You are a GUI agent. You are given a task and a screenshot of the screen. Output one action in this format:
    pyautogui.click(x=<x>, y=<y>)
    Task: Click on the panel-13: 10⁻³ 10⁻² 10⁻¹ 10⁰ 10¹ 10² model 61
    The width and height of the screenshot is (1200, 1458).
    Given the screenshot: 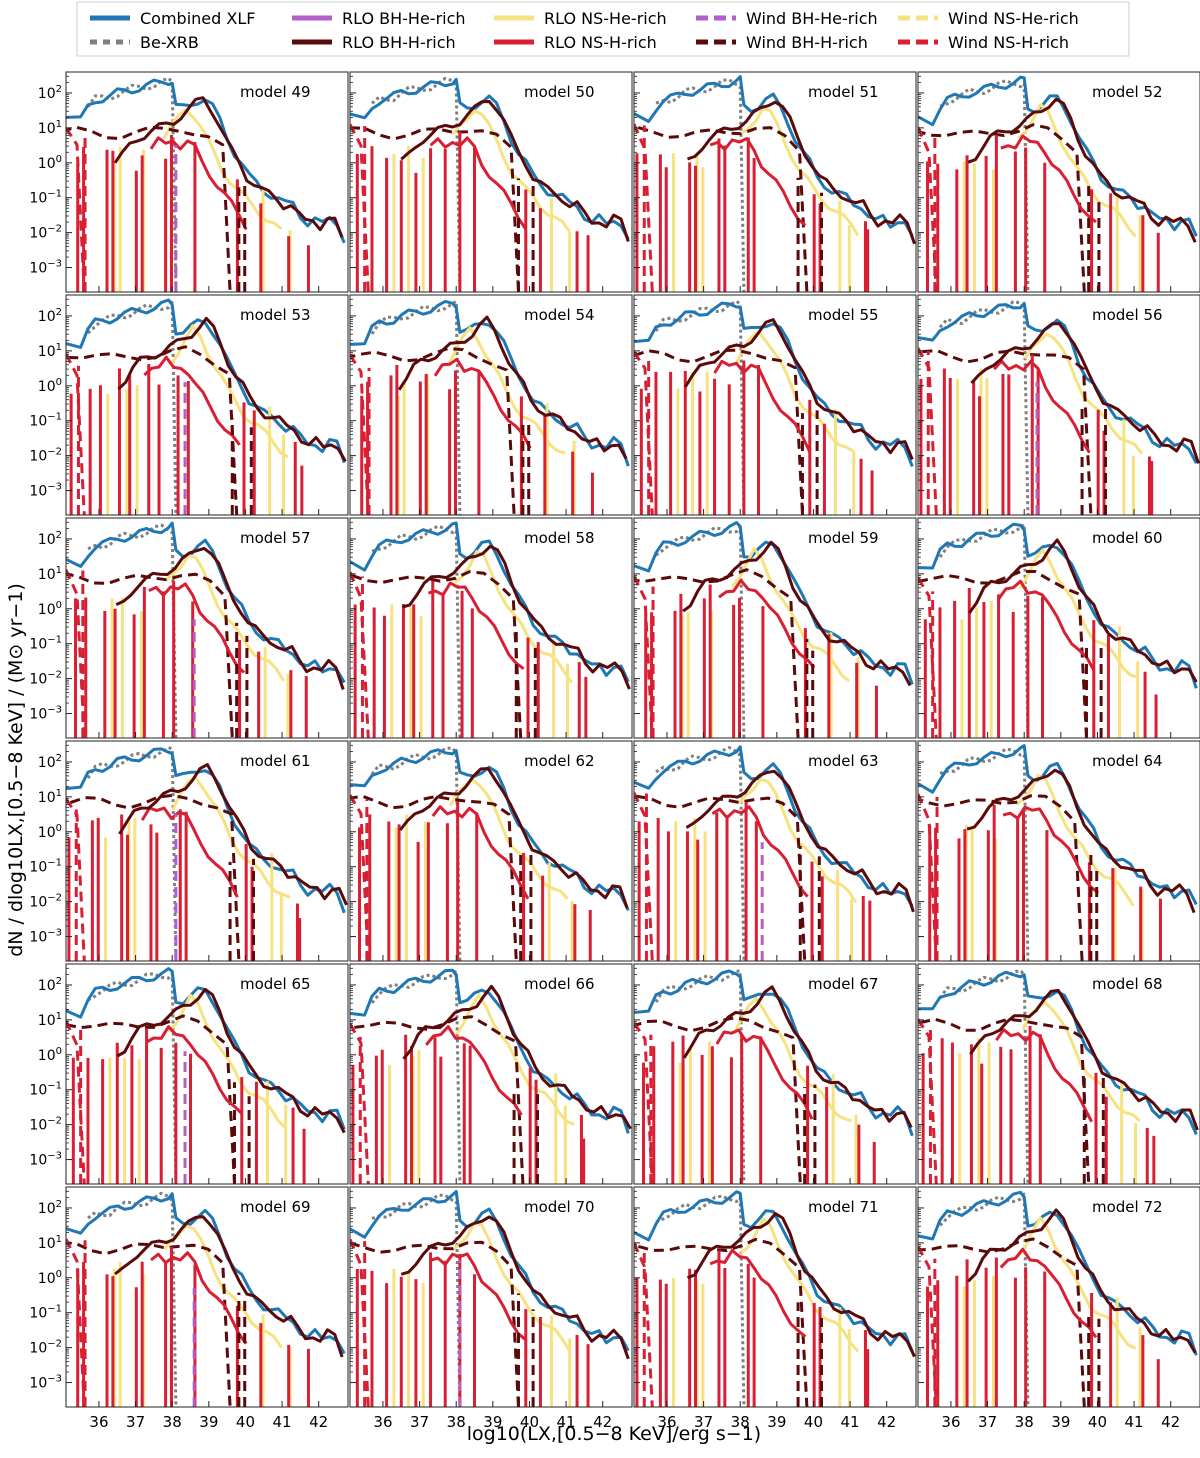 What is the action you would take?
    pyautogui.click(x=189, y=851)
    